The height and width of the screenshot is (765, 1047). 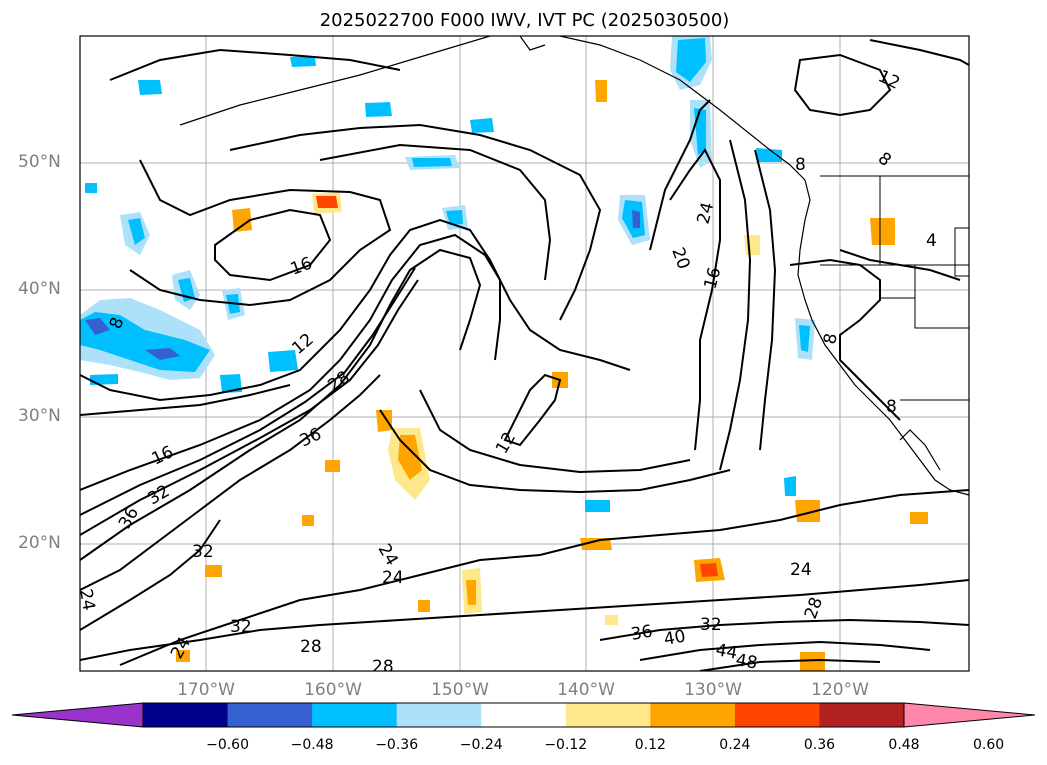 What do you see at coordinates (39, 162) in the screenshot?
I see `lat-label: 50°N` at bounding box center [39, 162].